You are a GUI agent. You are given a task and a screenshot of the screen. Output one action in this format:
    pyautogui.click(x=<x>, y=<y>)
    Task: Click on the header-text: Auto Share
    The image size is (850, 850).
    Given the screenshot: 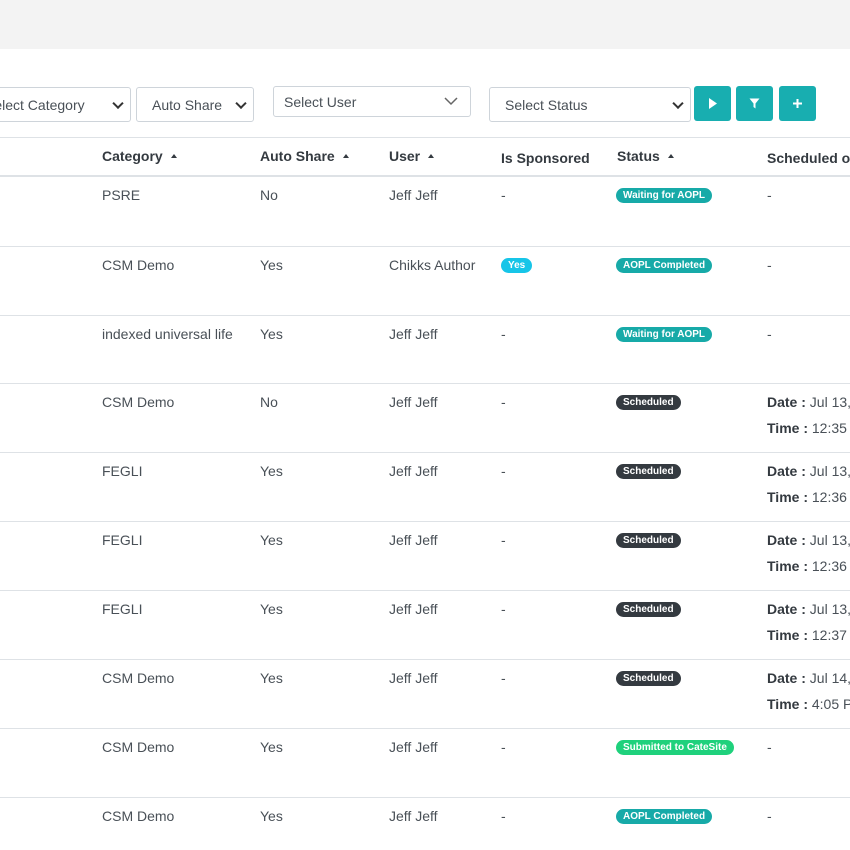 What is the action you would take?
    pyautogui.click(x=297, y=156)
    